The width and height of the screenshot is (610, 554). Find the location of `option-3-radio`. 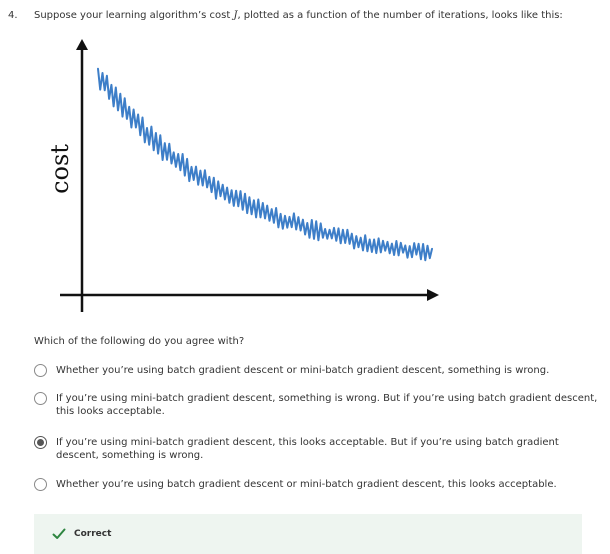

option-3-radio is located at coordinates (40, 442).